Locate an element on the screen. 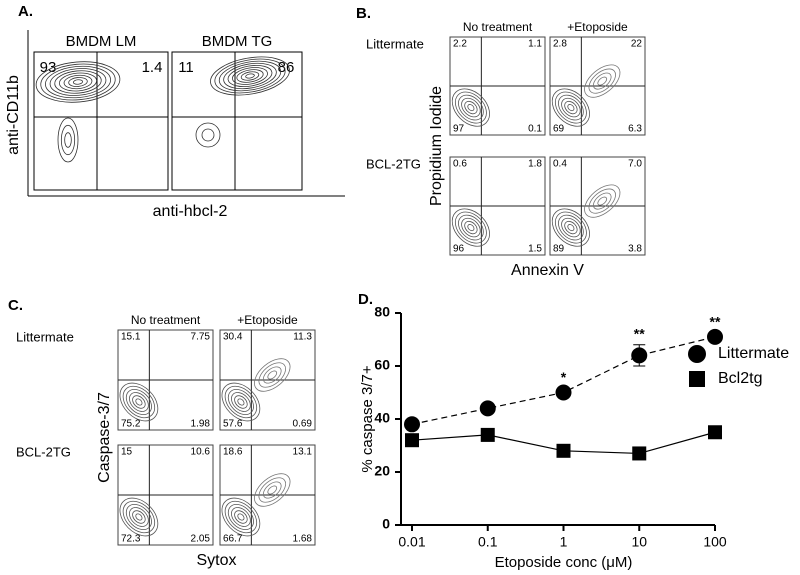 Image resolution: width=800 pixels, height=575 pixels. y-tick-label: 0 is located at coordinates (386, 524).